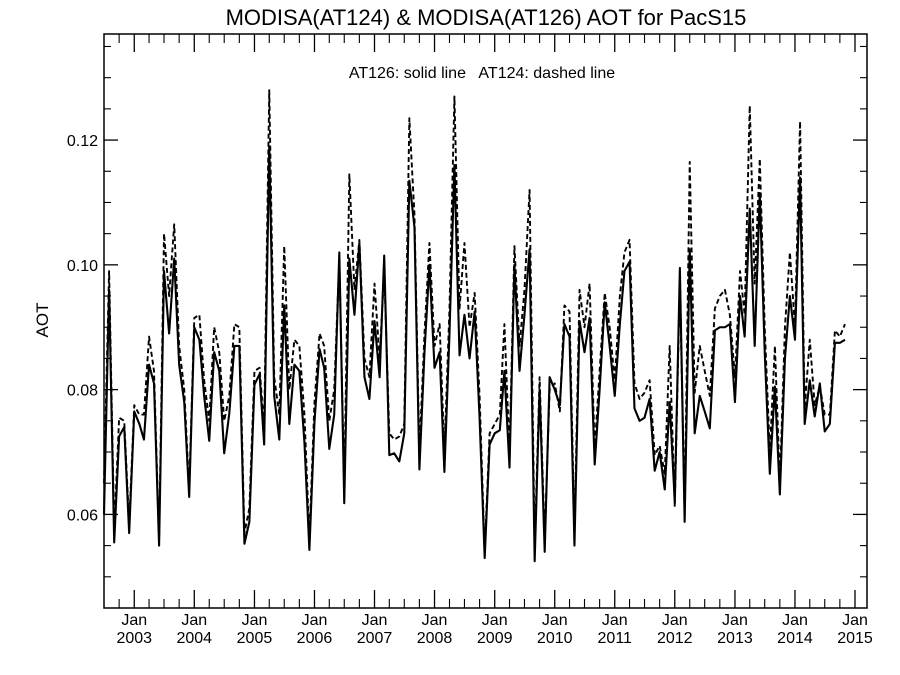  What do you see at coordinates (255, 638) in the screenshot?
I see `x-tick-year-label: 2005` at bounding box center [255, 638].